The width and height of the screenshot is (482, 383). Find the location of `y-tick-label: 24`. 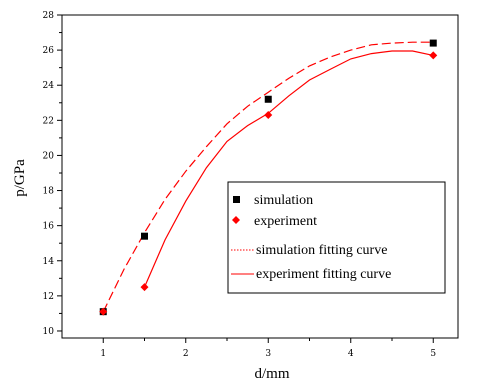

y-tick-label: 24 is located at coordinates (49, 86).